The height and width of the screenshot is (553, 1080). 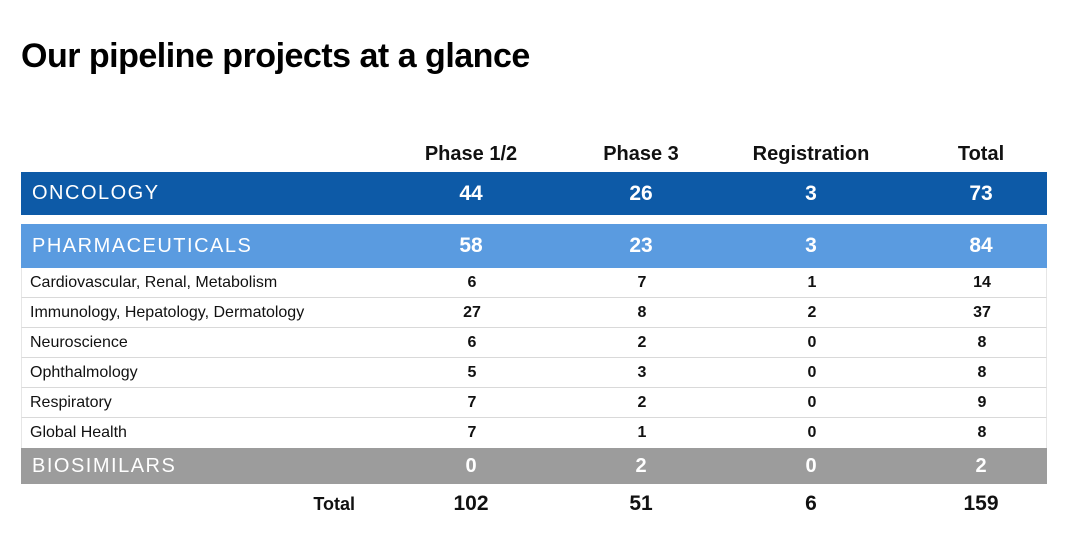 I want to click on column-header-registration: Registration, so click(x=811, y=154).